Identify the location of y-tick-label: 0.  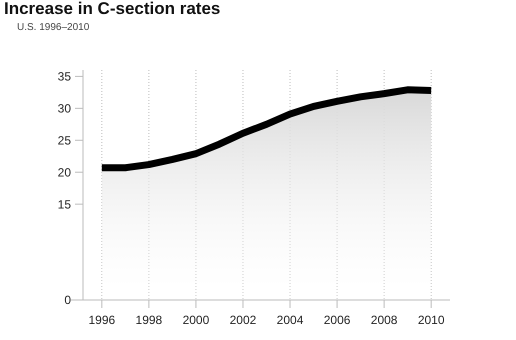
(68, 300).